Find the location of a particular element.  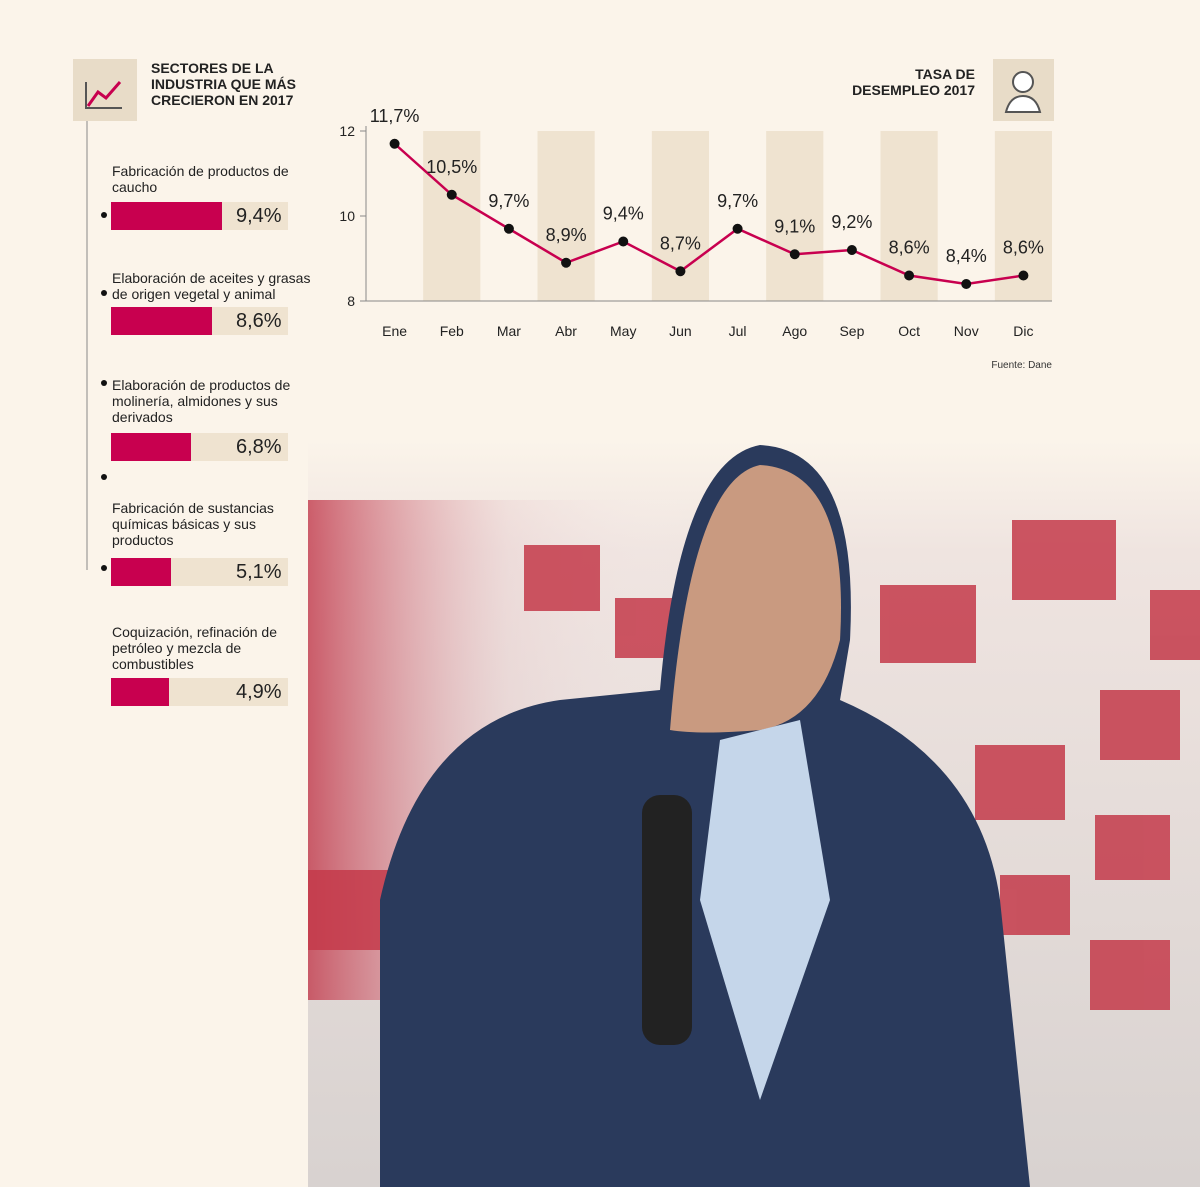

y-tick-label: 8 is located at coordinates (351, 301).